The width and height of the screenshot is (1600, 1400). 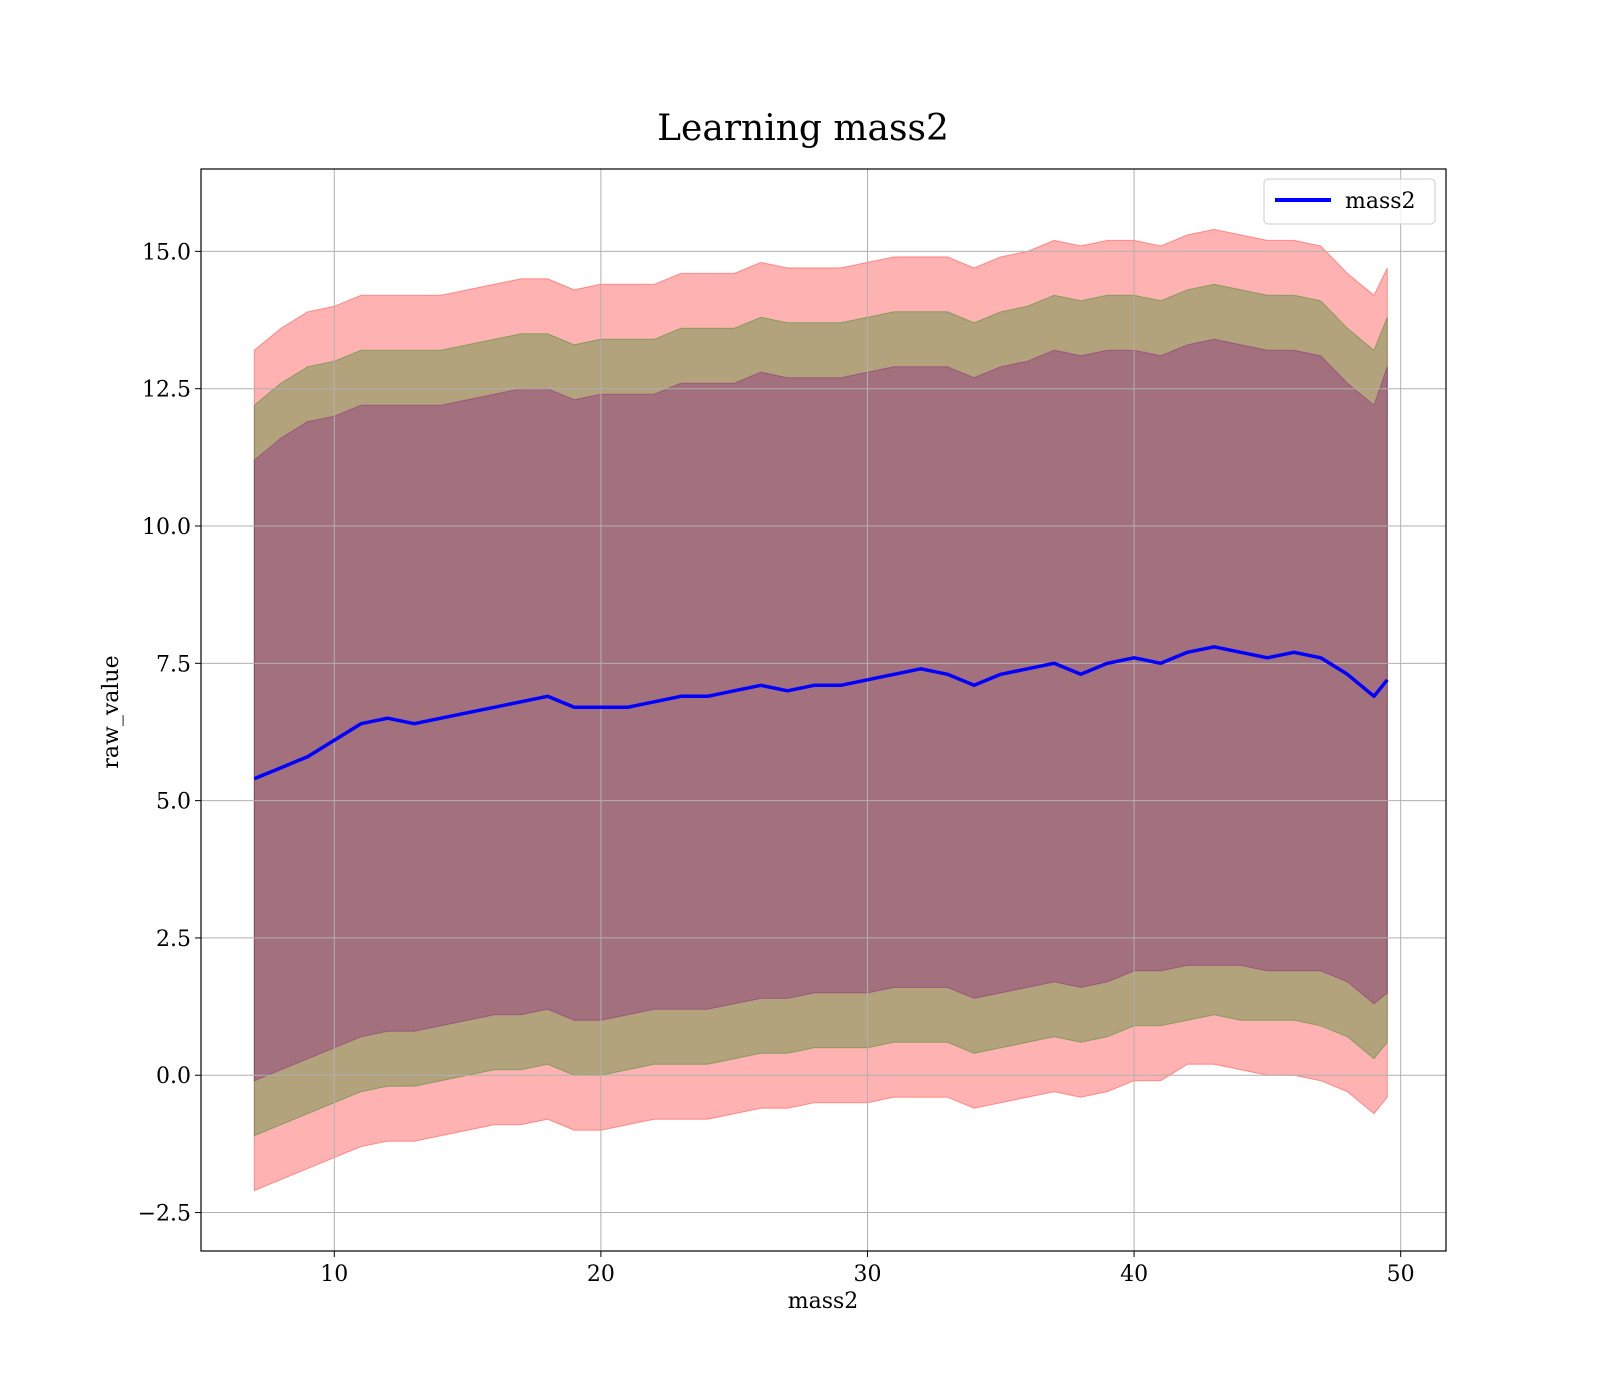 What do you see at coordinates (173, 664) in the screenshot?
I see `y-tick-label: 7.5` at bounding box center [173, 664].